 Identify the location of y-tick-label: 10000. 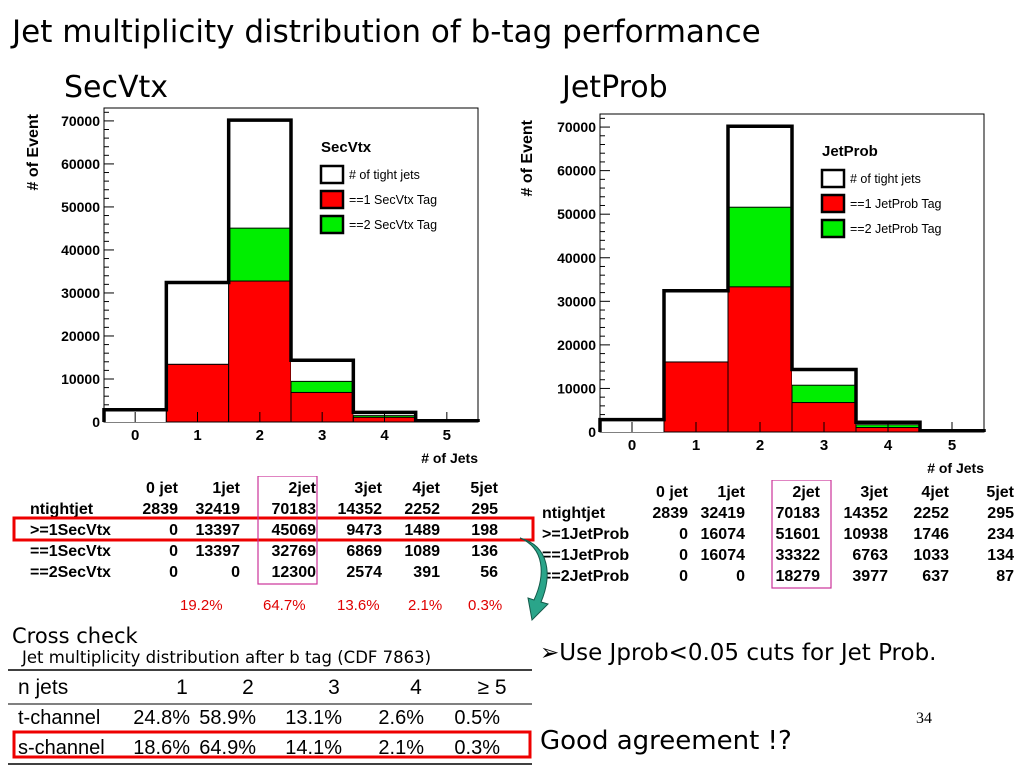
(576, 388).